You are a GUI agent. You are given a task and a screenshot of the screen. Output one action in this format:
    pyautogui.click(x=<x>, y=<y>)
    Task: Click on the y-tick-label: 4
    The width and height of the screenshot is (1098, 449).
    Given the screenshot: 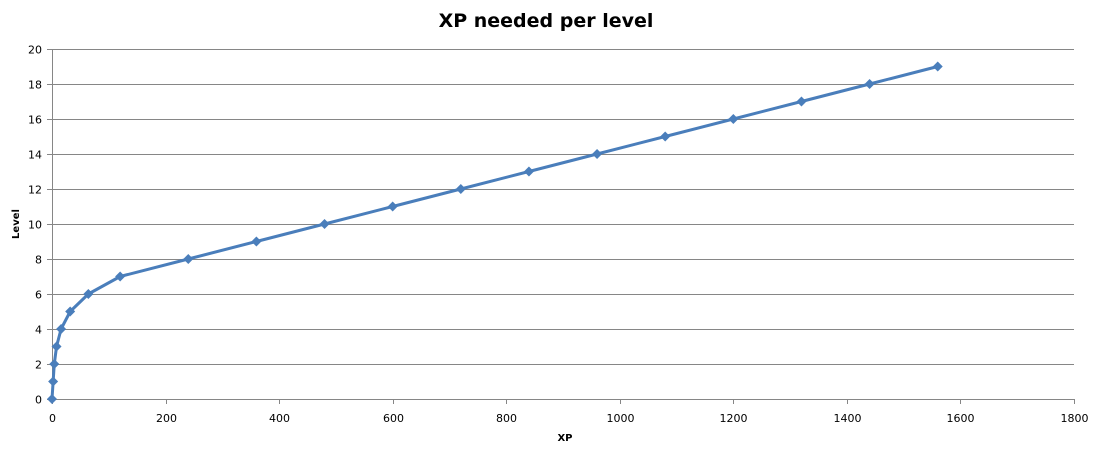 What is the action you would take?
    pyautogui.click(x=38, y=330)
    